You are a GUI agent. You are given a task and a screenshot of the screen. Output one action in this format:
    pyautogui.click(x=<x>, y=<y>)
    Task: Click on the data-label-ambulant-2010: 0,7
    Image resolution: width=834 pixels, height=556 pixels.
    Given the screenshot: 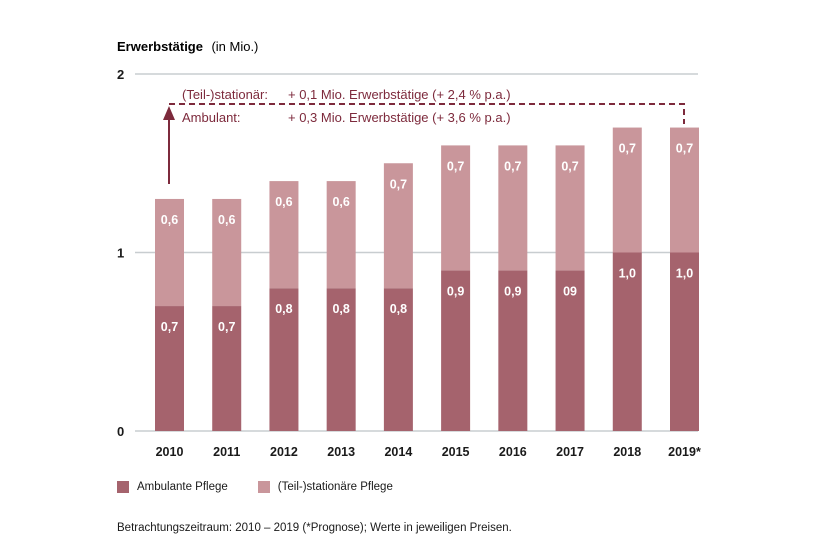 What is the action you would take?
    pyautogui.click(x=169, y=327)
    